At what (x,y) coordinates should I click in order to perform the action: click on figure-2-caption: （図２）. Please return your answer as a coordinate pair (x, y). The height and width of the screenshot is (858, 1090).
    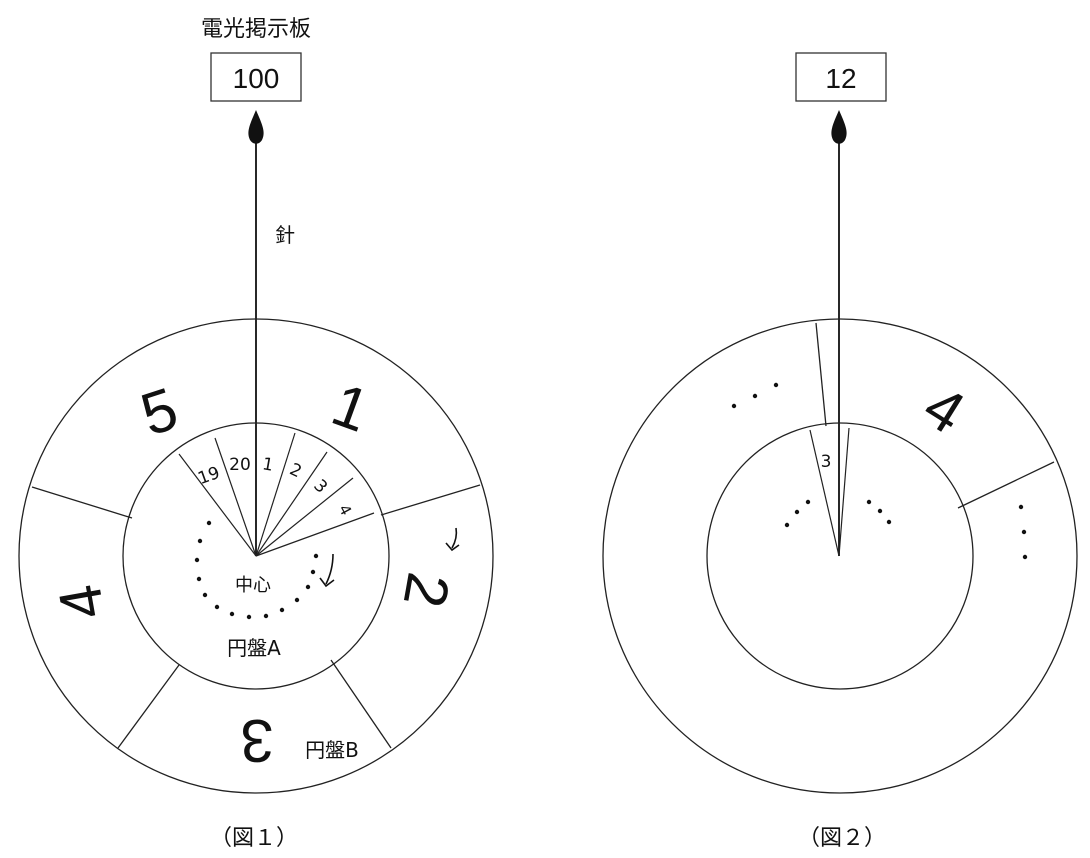
    Looking at the image, I should click on (842, 838).